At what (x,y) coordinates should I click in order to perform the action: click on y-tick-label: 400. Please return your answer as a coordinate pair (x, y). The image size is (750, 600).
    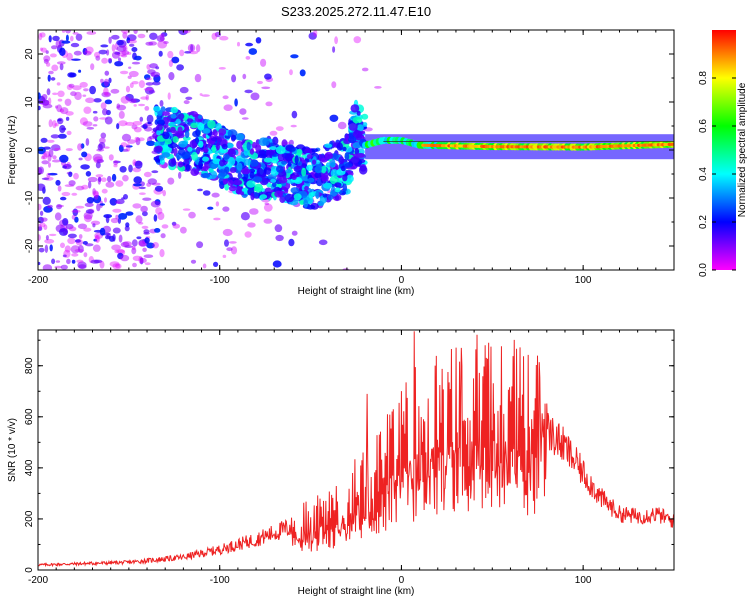
    Looking at the image, I should click on (29, 467).